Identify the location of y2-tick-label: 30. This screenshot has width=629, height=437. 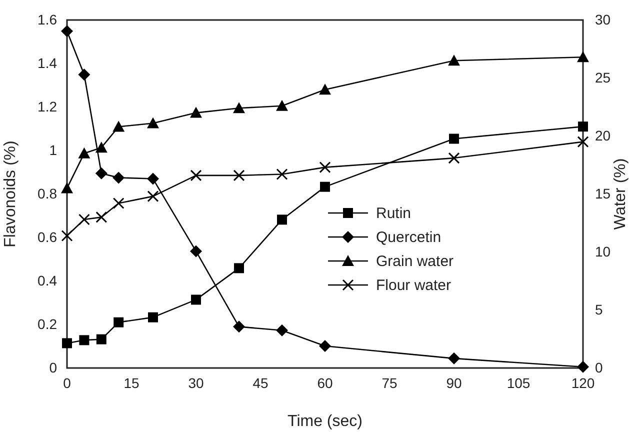
(603, 19).